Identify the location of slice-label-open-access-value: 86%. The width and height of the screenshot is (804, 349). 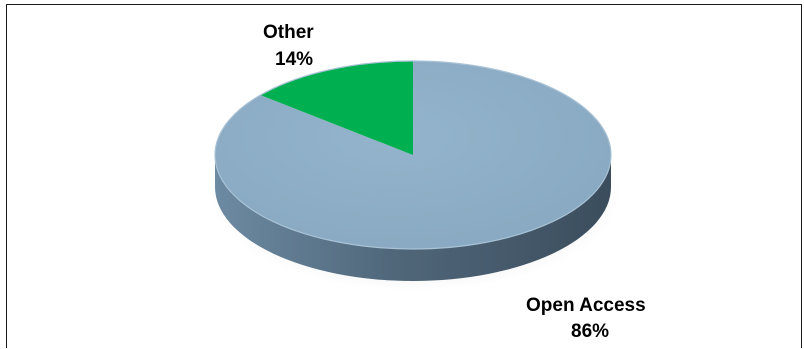
(590, 331).